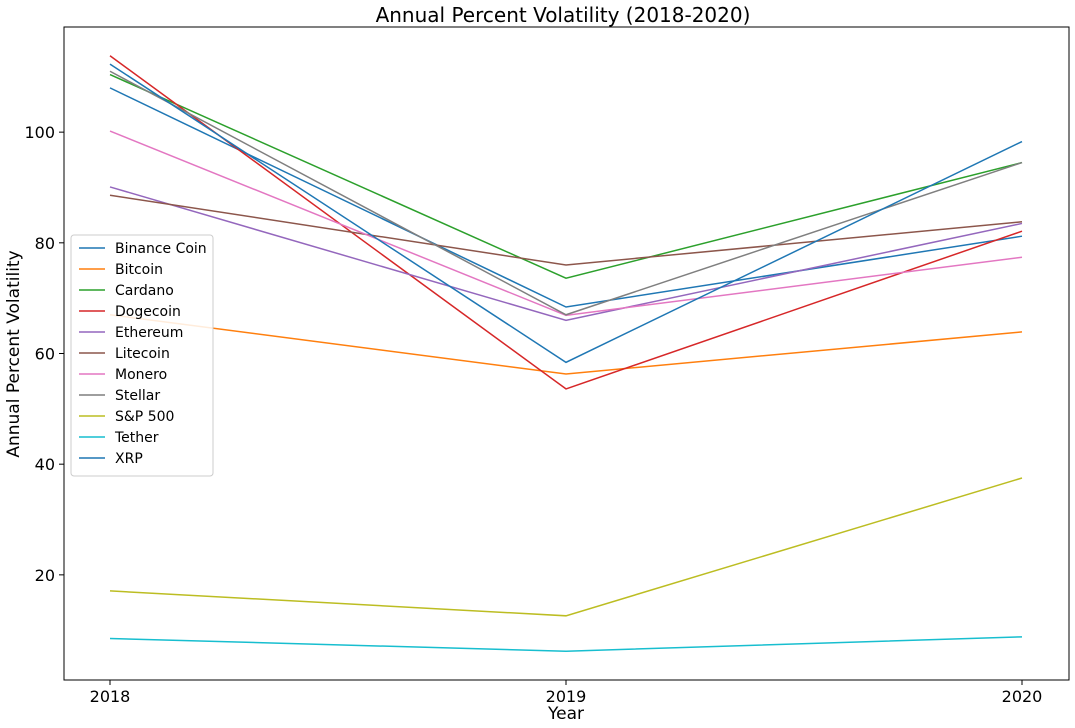 This screenshot has width=1075, height=728. I want to click on y-axis: 20 40 60 80 100, so click(44, 354).